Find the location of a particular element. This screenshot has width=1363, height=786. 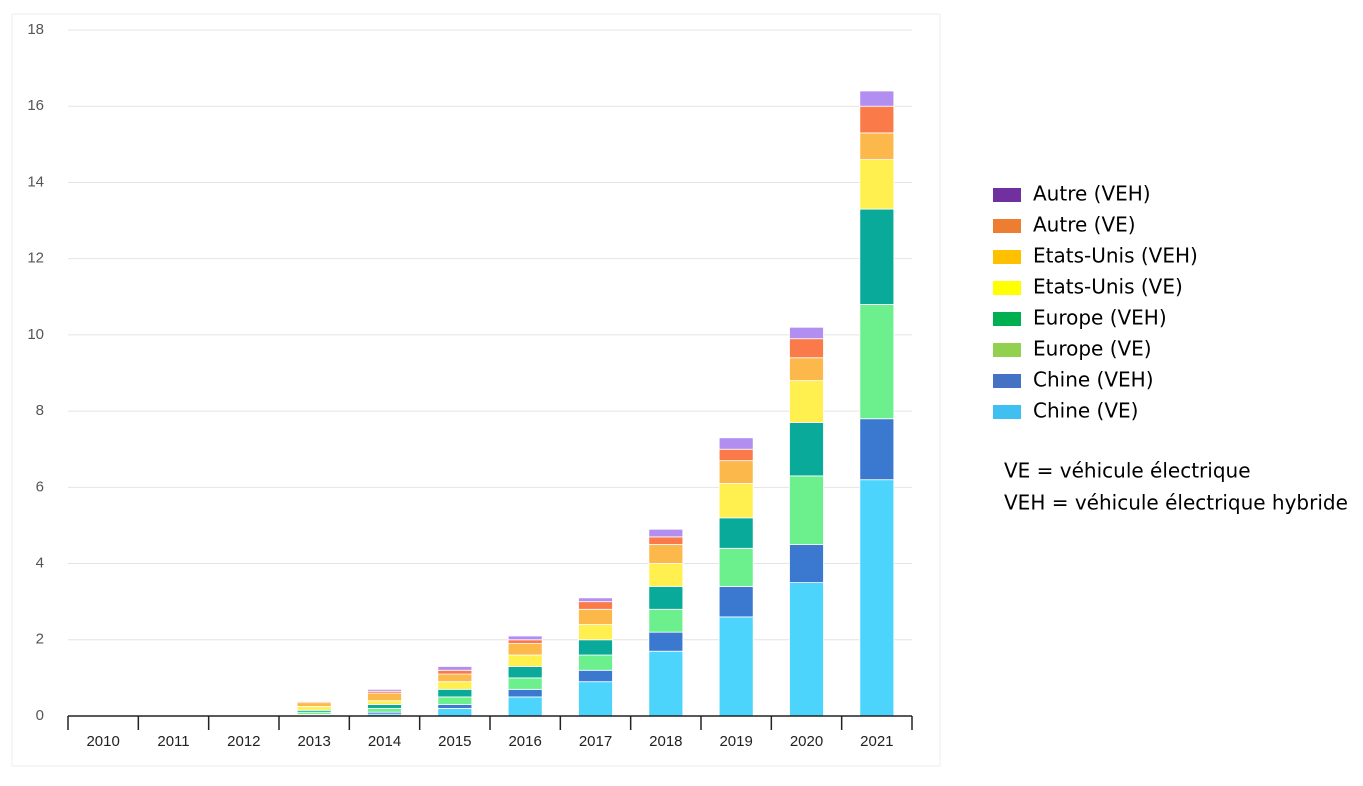

y-tick-label: 0 is located at coordinates (40, 715).